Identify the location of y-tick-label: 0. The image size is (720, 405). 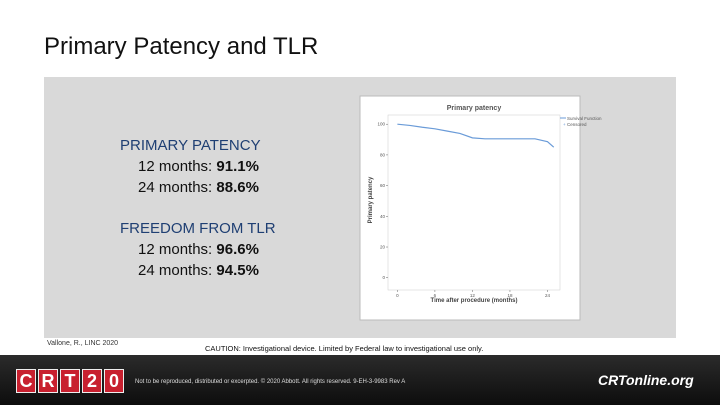
(383, 277).